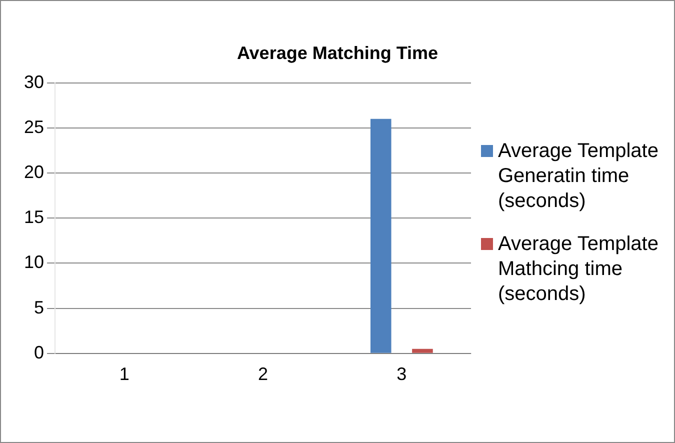 This screenshot has height=443, width=675. Describe the element at coordinates (124, 374) in the screenshot. I see `x-tick-label: 1` at that location.